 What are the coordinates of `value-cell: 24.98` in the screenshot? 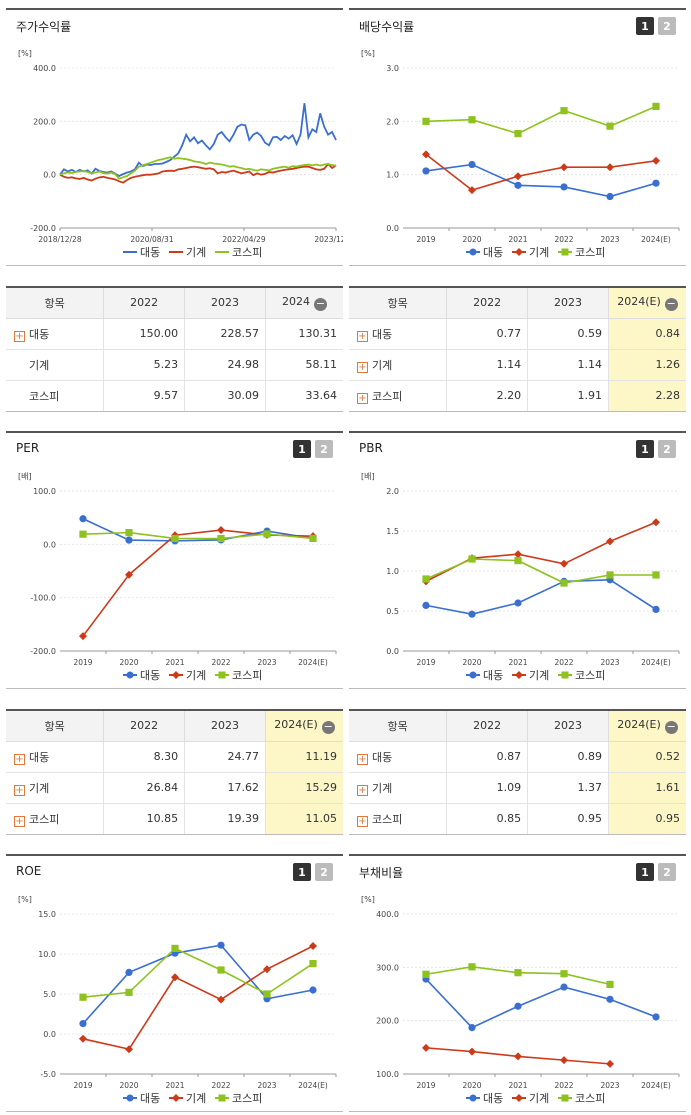 It's located at (225, 365).